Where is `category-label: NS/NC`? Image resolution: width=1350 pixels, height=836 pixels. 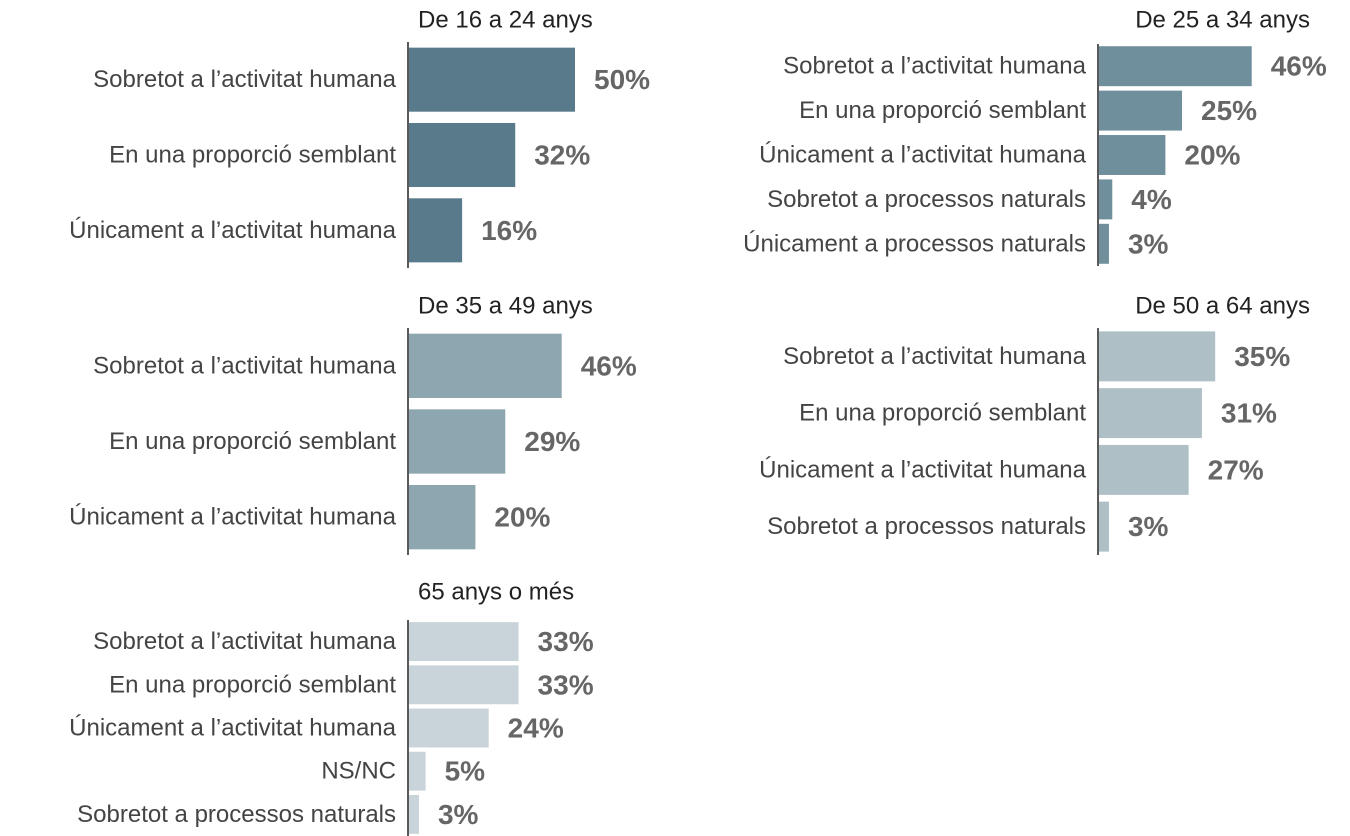
category-label: NS/NC is located at coordinates (358, 771).